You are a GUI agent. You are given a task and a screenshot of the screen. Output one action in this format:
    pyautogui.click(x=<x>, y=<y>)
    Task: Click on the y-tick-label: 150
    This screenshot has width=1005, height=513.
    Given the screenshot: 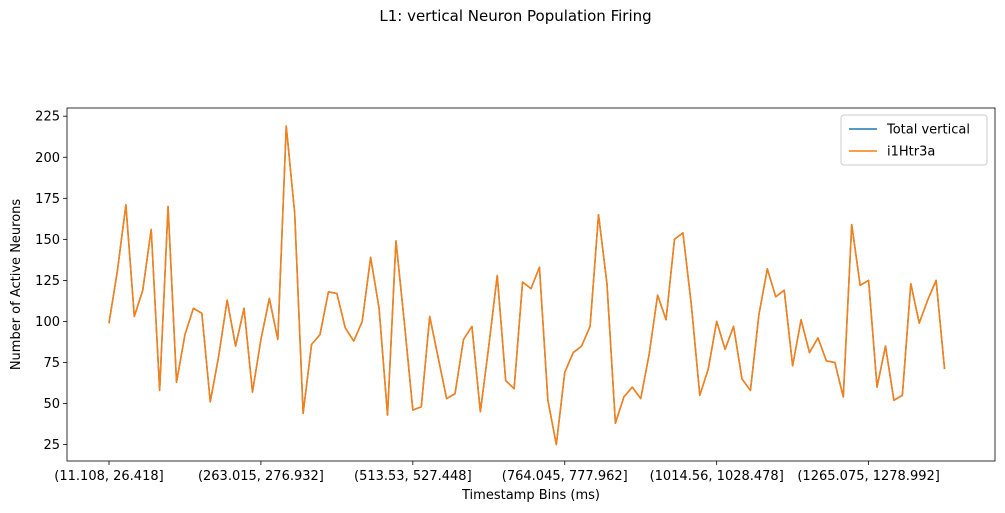 What is the action you would take?
    pyautogui.click(x=47, y=240)
    